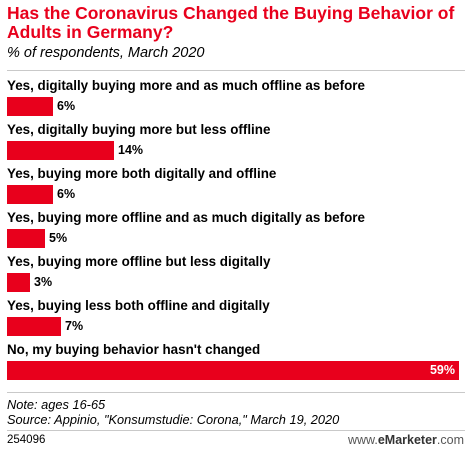  Describe the element at coordinates (442, 370) in the screenshot. I see `value-label: 59%` at that location.